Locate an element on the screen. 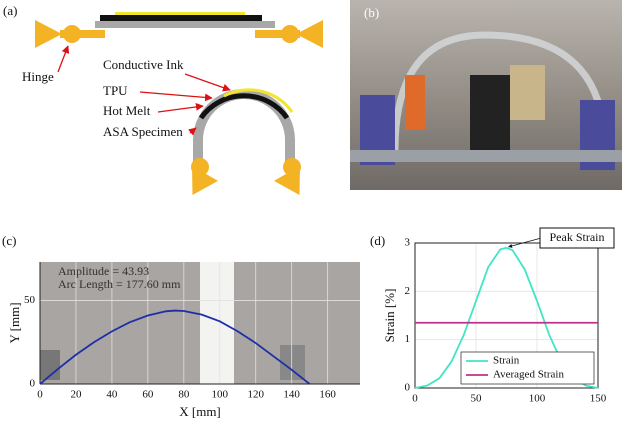  legend-box is located at coordinates (527, 368).